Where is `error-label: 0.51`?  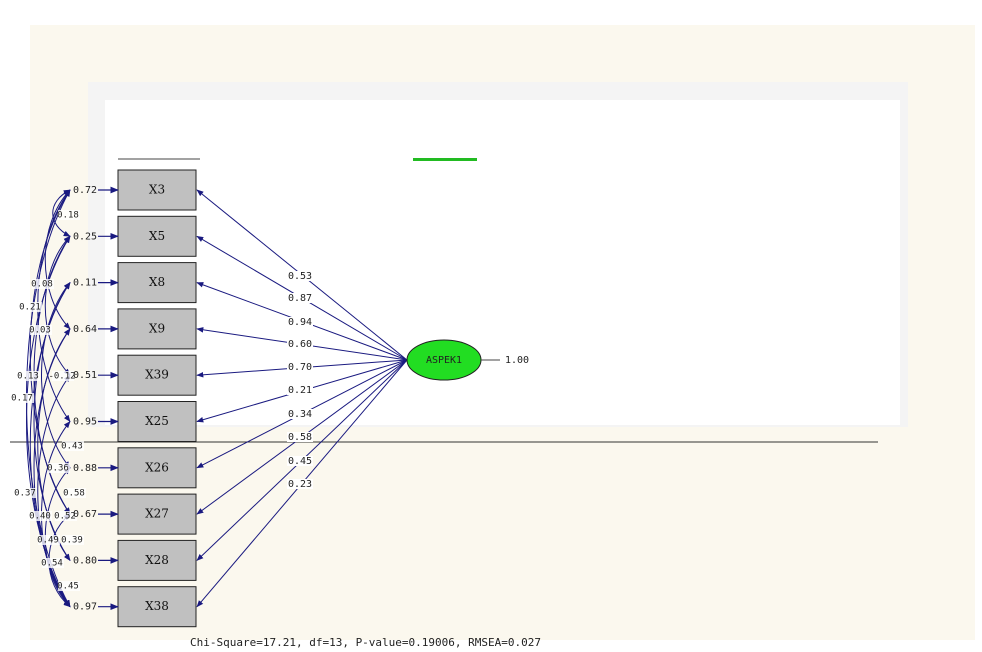
error-label: 0.51 is located at coordinates (85, 375).